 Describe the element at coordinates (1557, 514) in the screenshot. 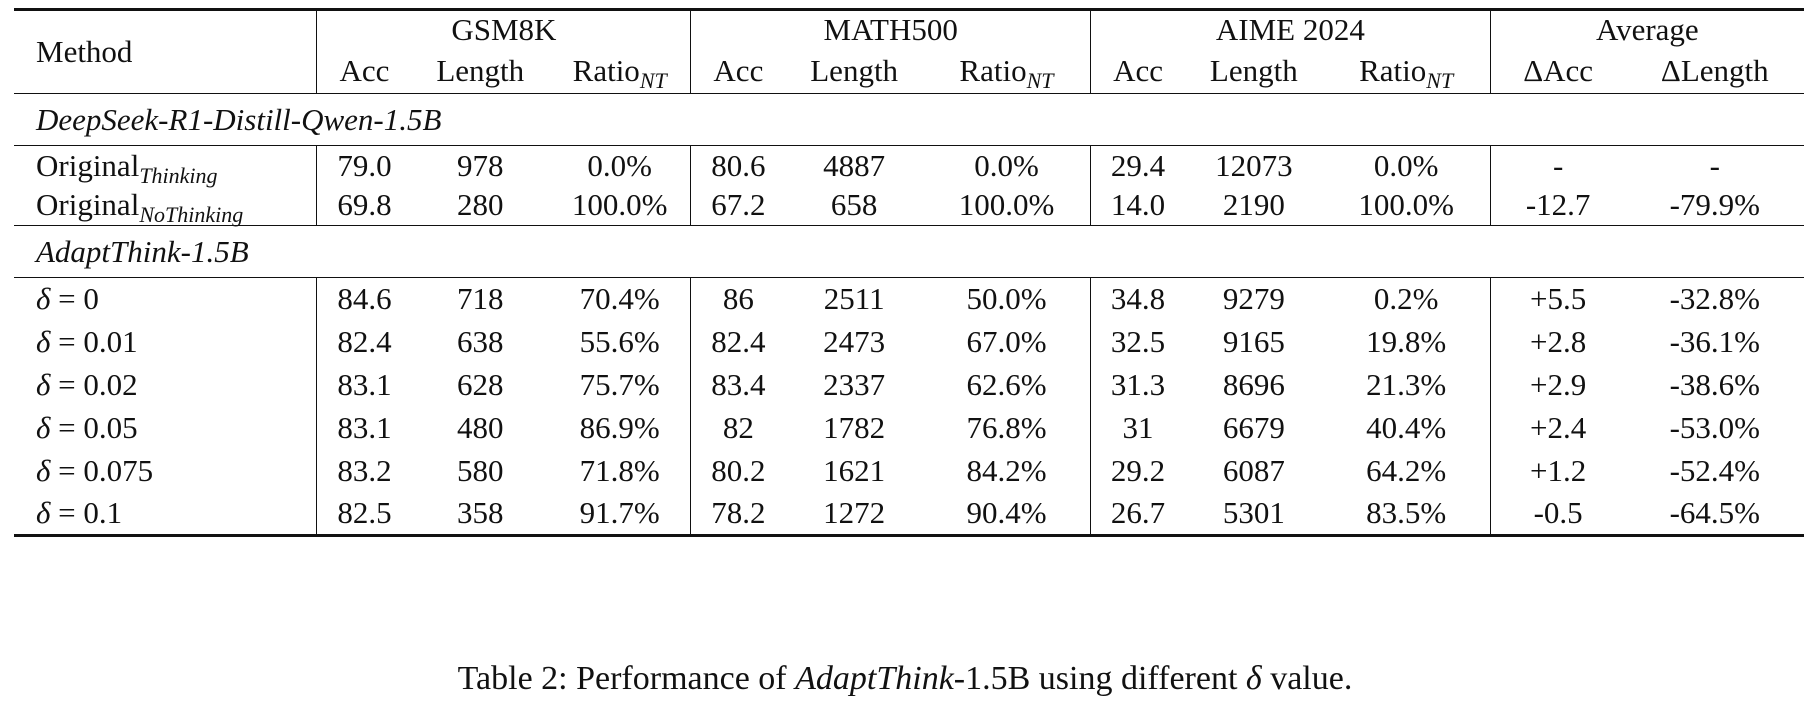

I see `table-cell: -0.5` at that location.